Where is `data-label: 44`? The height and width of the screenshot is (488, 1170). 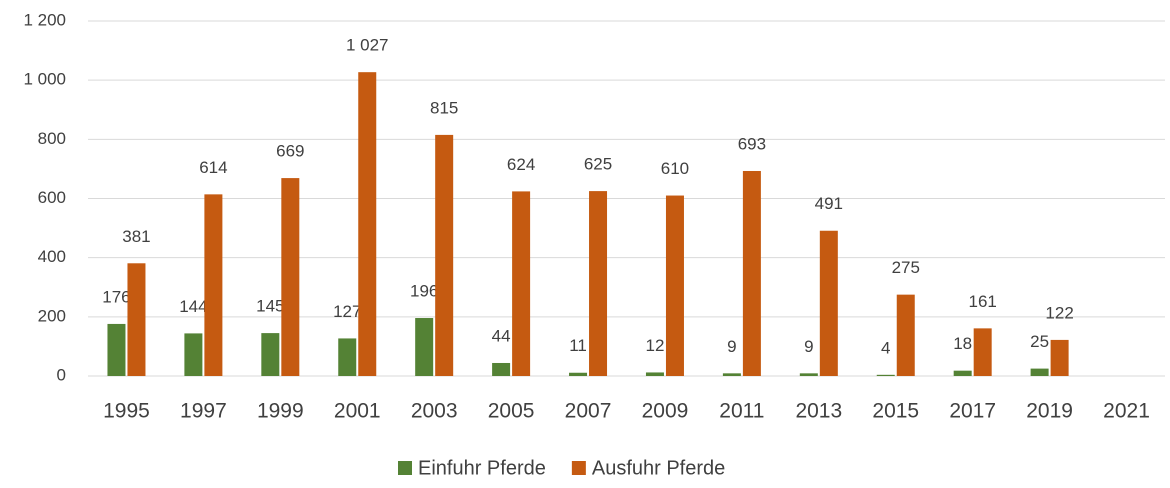
data-label: 44 is located at coordinates (501, 335).